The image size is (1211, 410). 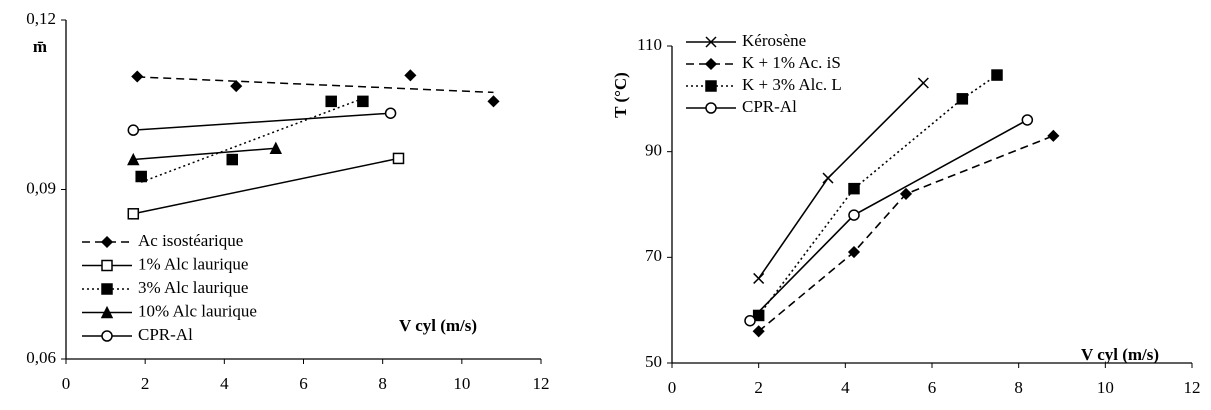 What do you see at coordinates (190, 240) in the screenshot?
I see `legend-label: Ac isostéarique` at bounding box center [190, 240].